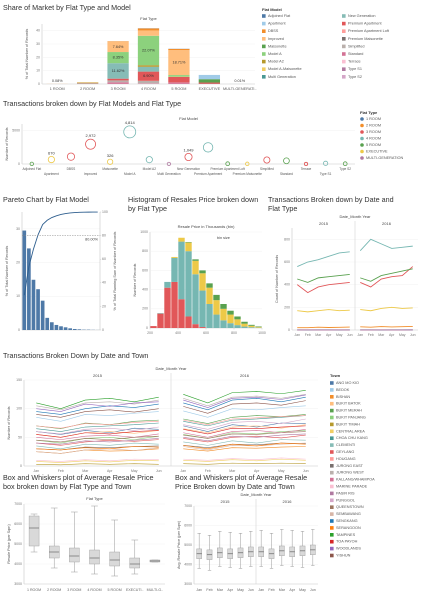 This screenshot has height=600, width=422. I want to click on y-tick-label: 4000, so click(18, 564).